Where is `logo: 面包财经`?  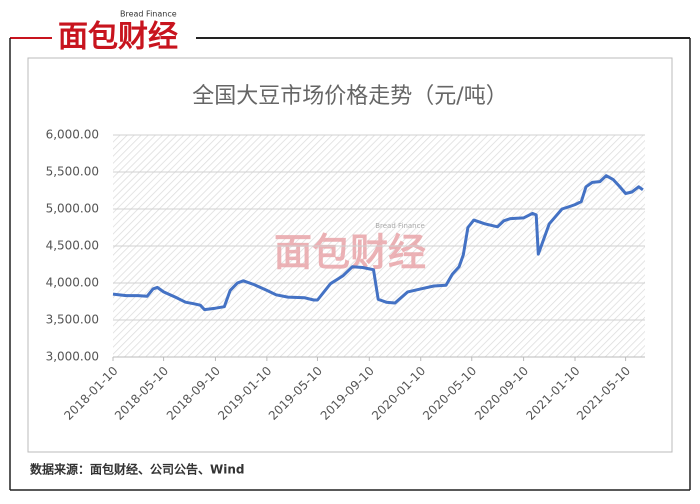
logo: 面包财经 is located at coordinates (118, 37).